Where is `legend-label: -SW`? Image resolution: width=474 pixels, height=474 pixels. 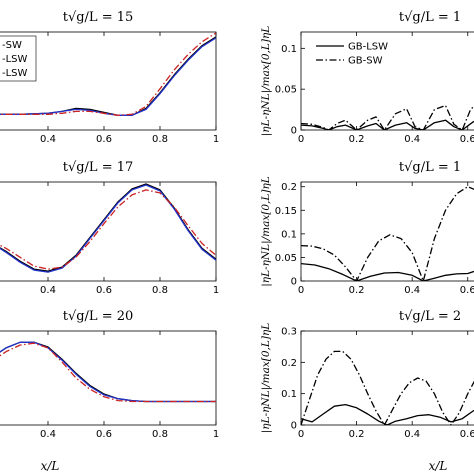 legend-label: -SW is located at coordinates (12, 45).